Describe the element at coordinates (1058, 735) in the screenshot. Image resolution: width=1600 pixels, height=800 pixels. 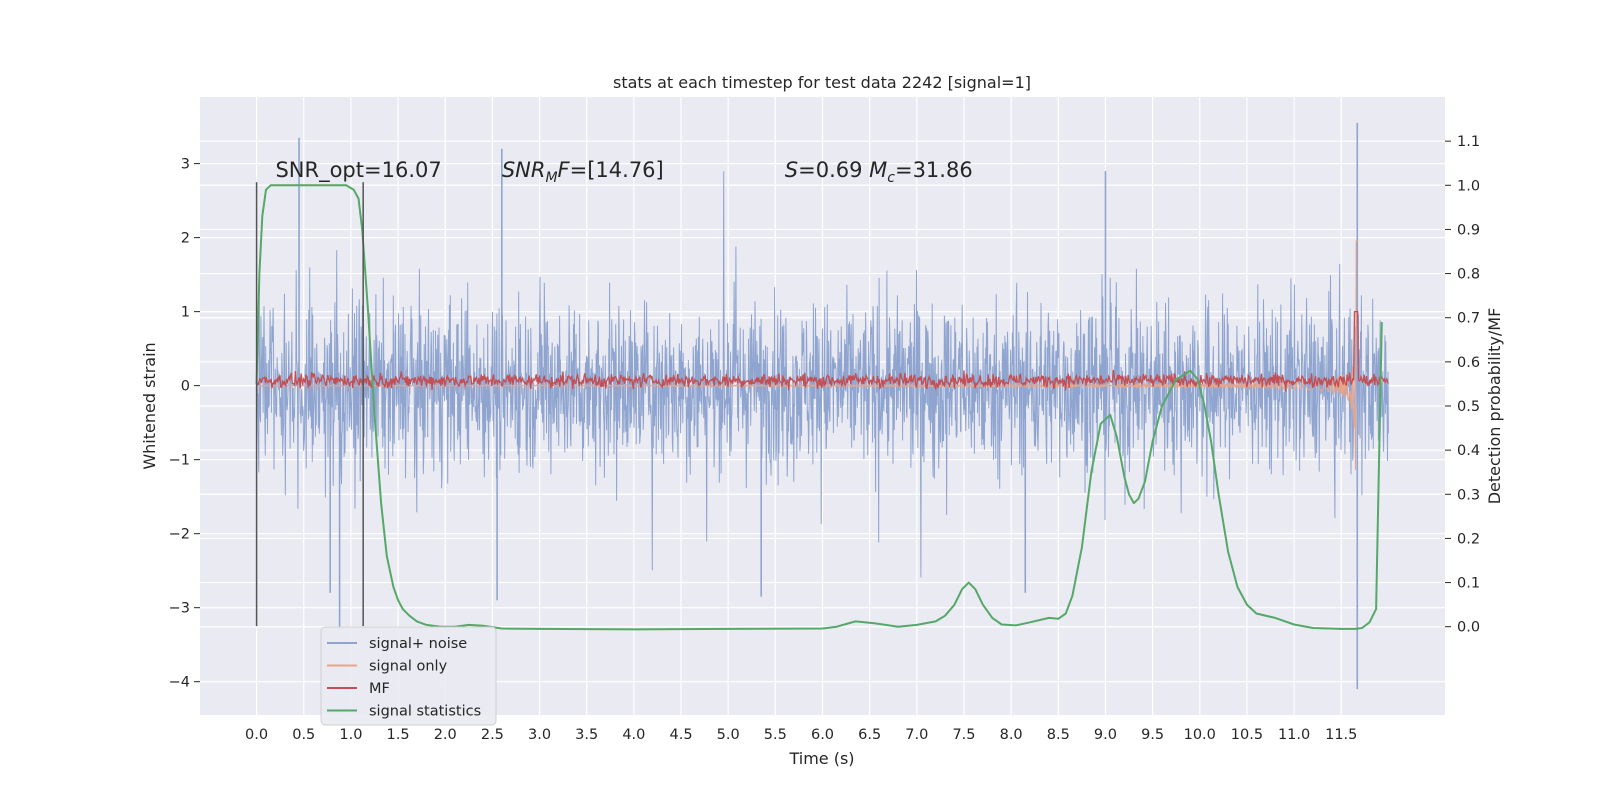
I see `x-tick-label: 8.5` at that location.